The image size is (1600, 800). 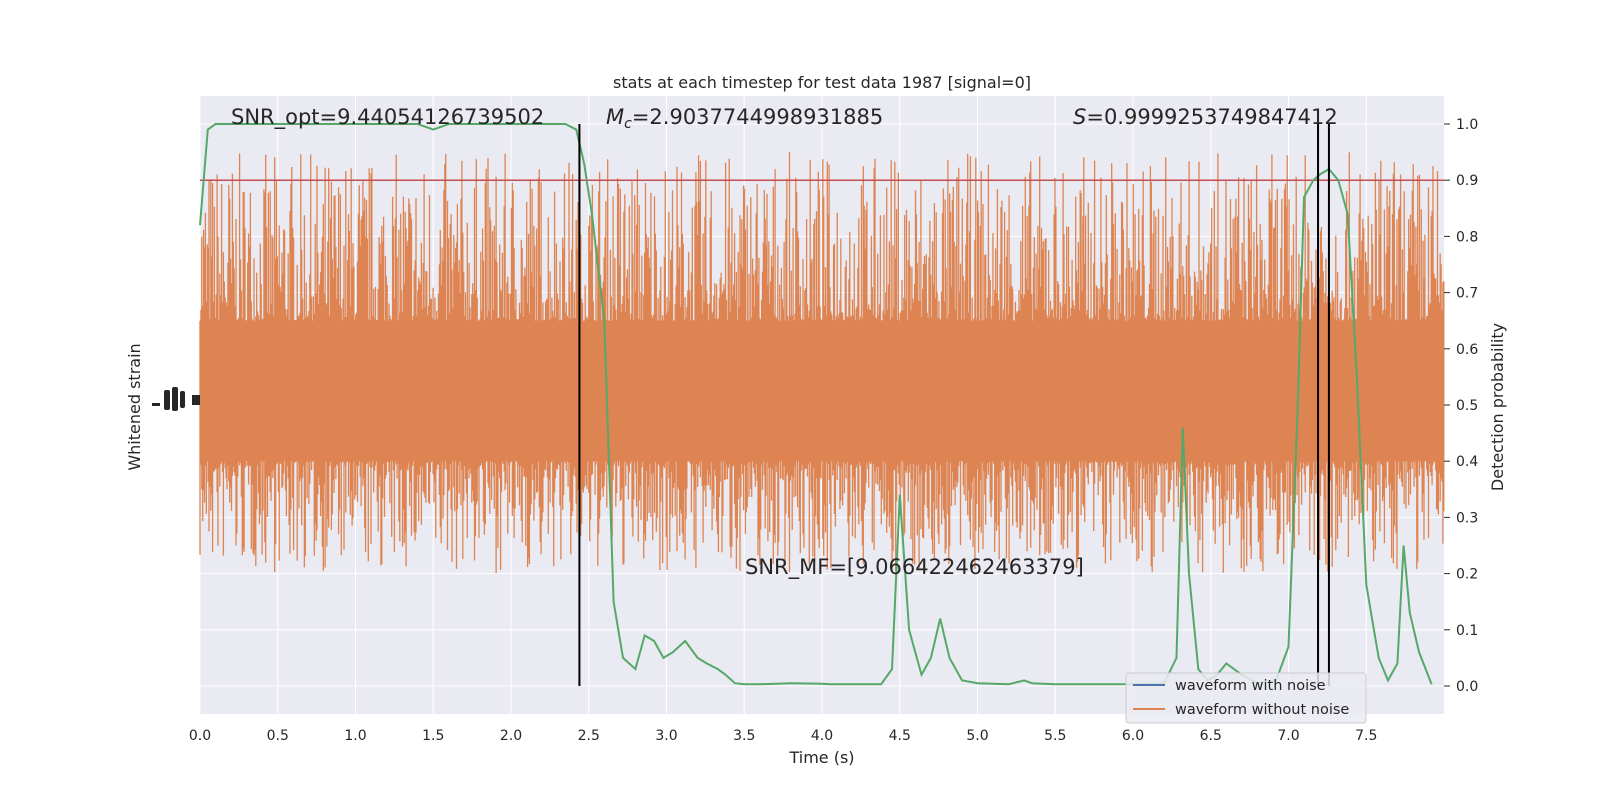 What do you see at coordinates (1262, 710) in the screenshot?
I see `legend-label-without-noise: waveform without noise` at bounding box center [1262, 710].